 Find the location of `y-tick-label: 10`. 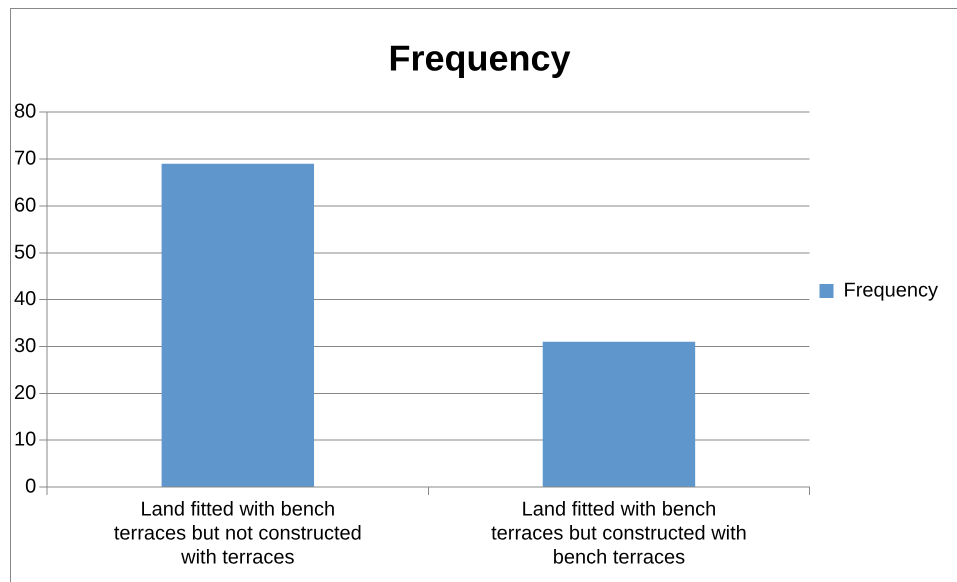

y-tick-label: 10 is located at coordinates (25, 439).